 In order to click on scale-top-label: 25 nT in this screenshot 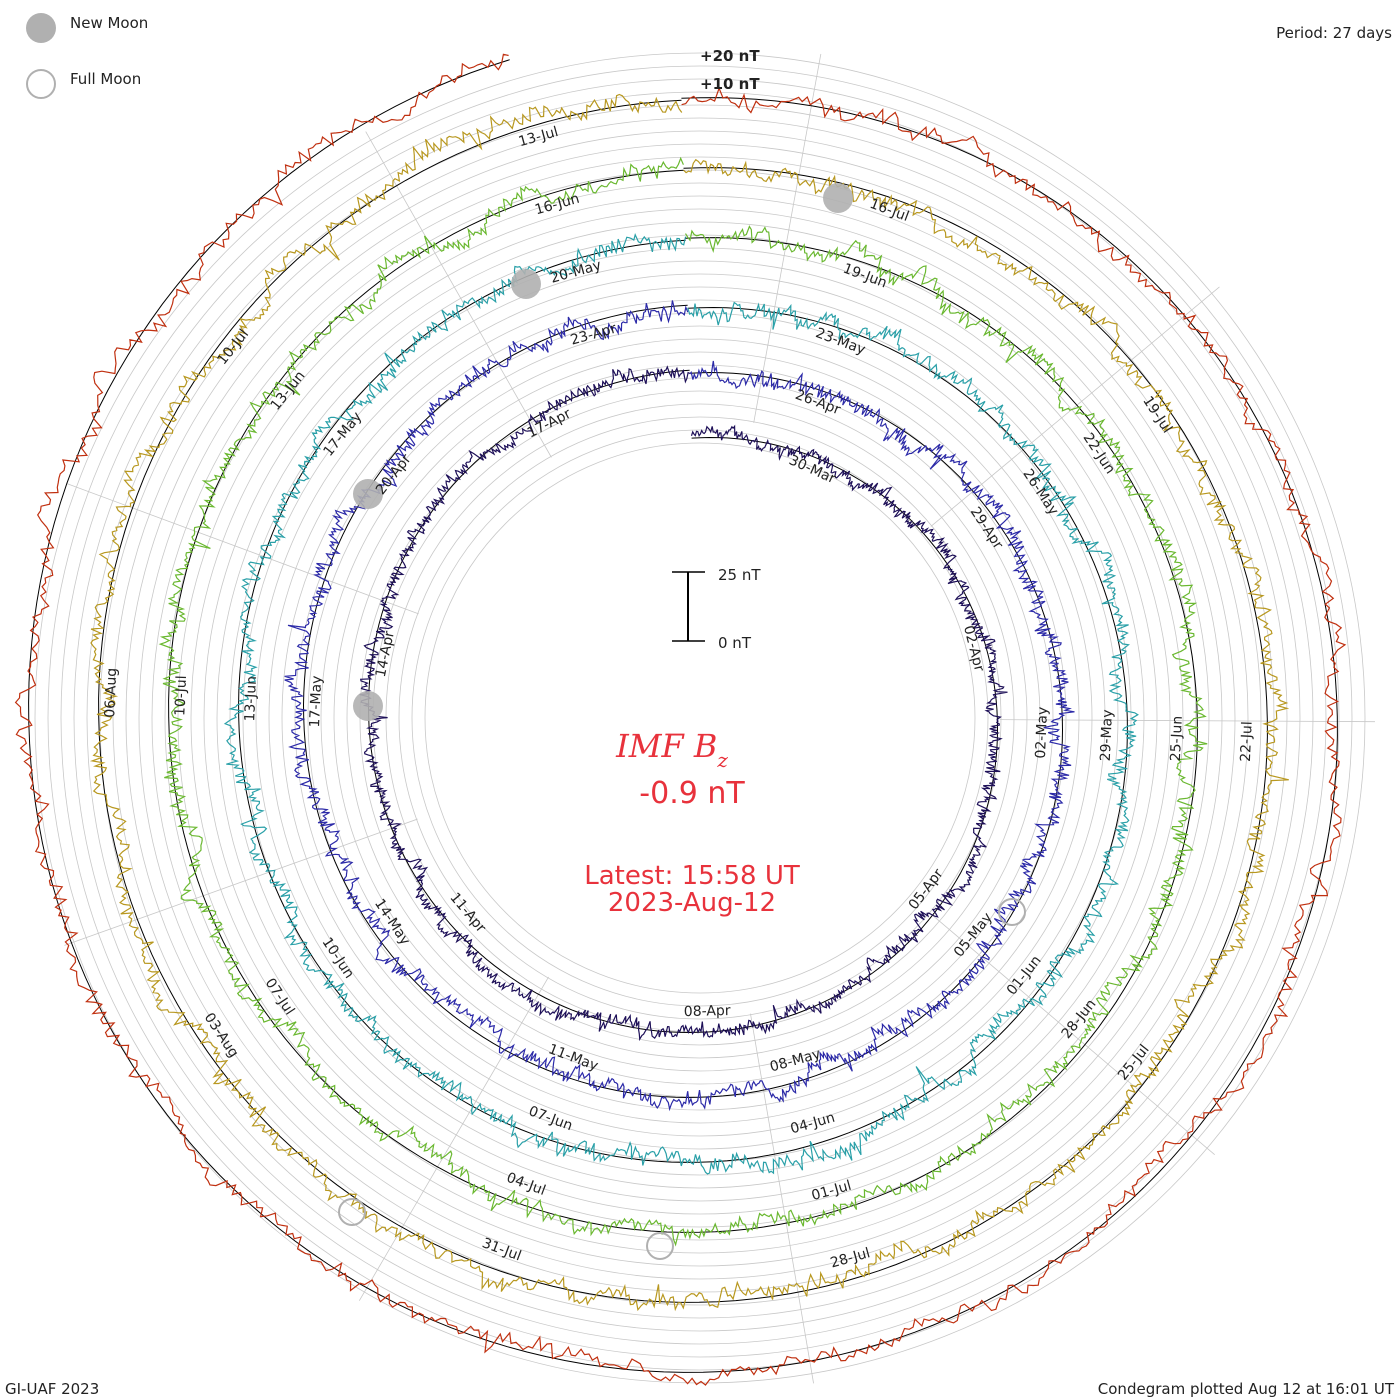, I will do `click(739, 575)`.